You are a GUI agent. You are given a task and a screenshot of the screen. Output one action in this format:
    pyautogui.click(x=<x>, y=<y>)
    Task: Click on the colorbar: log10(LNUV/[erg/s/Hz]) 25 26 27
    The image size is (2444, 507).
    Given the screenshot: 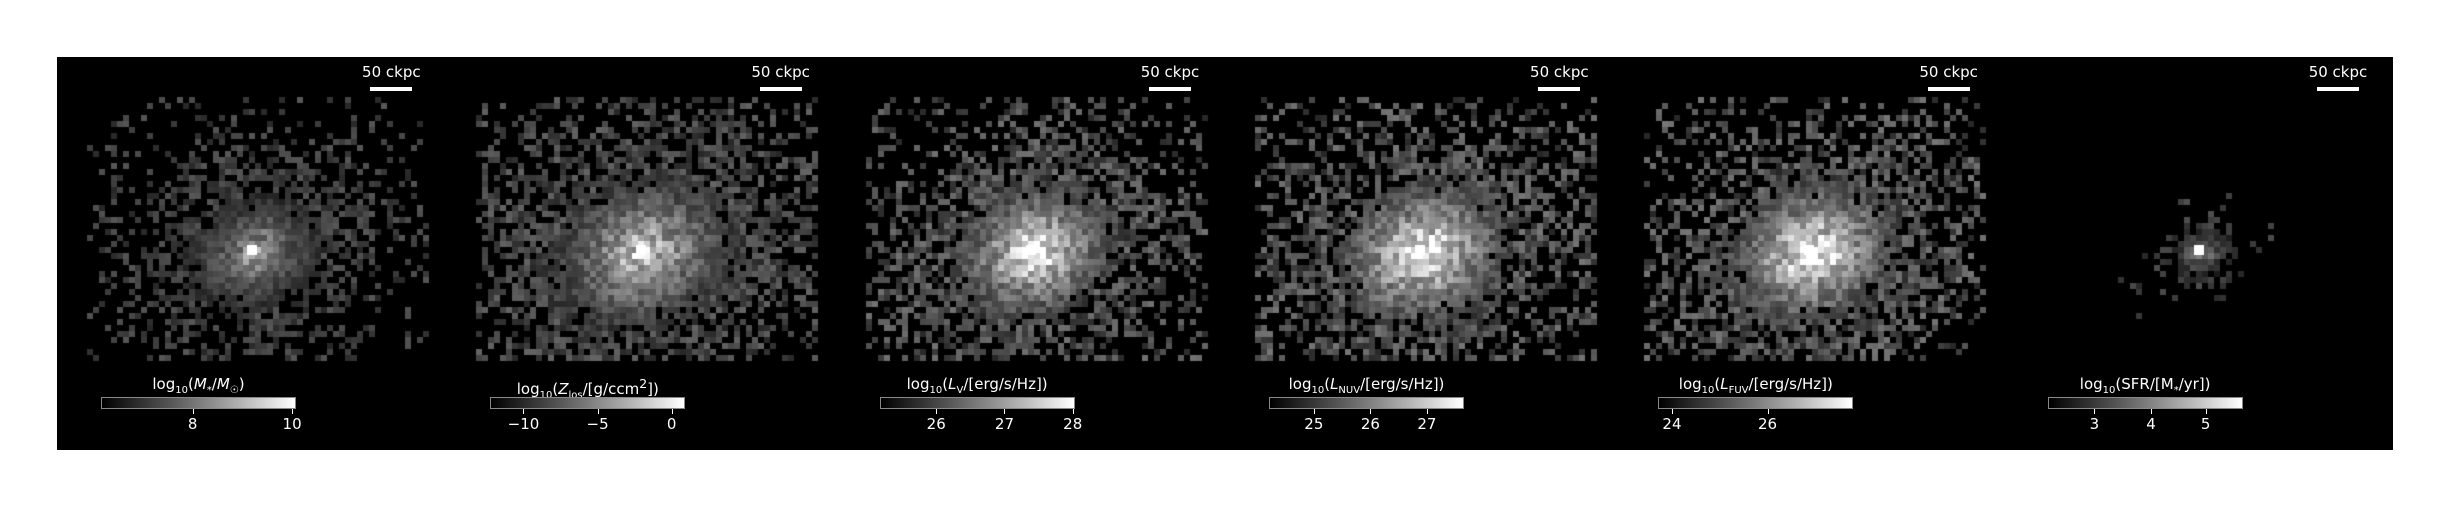 What is the action you would take?
    pyautogui.click(x=1366, y=405)
    